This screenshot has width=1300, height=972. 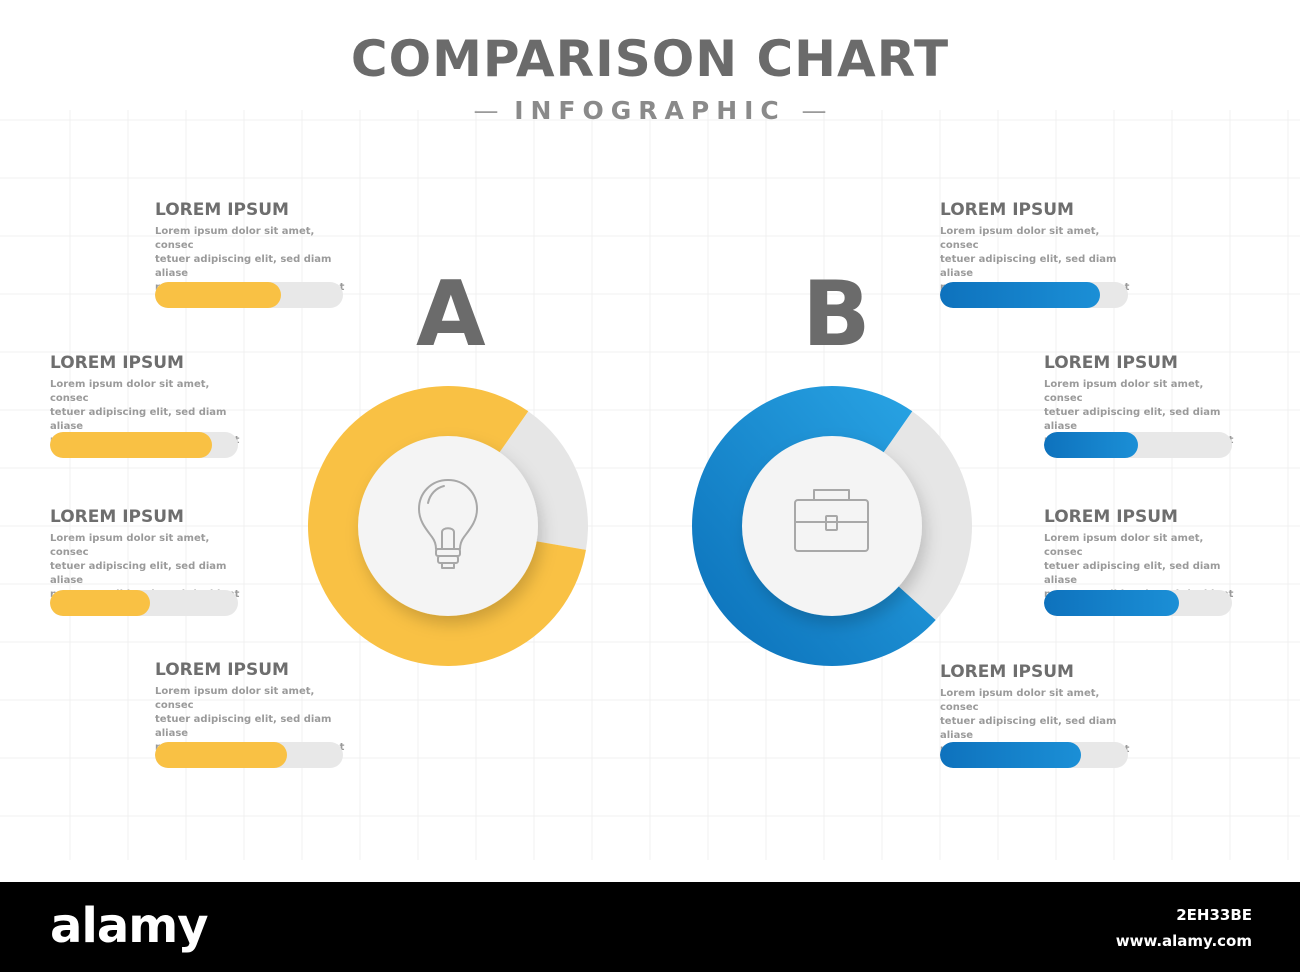 What do you see at coordinates (222, 210) in the screenshot?
I see `a-item-1-title: LOREM IPSUM` at bounding box center [222, 210].